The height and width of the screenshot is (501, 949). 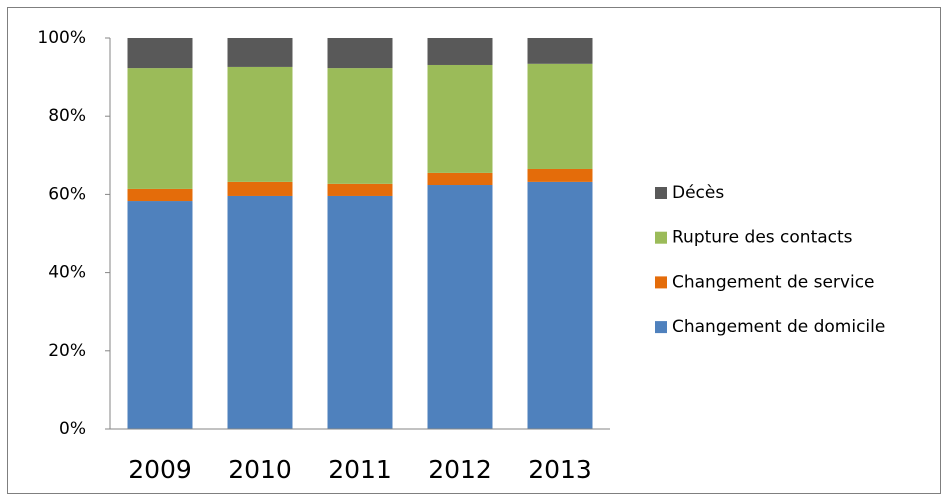 I want to click on x-tick-label: 2011, so click(x=360, y=469).